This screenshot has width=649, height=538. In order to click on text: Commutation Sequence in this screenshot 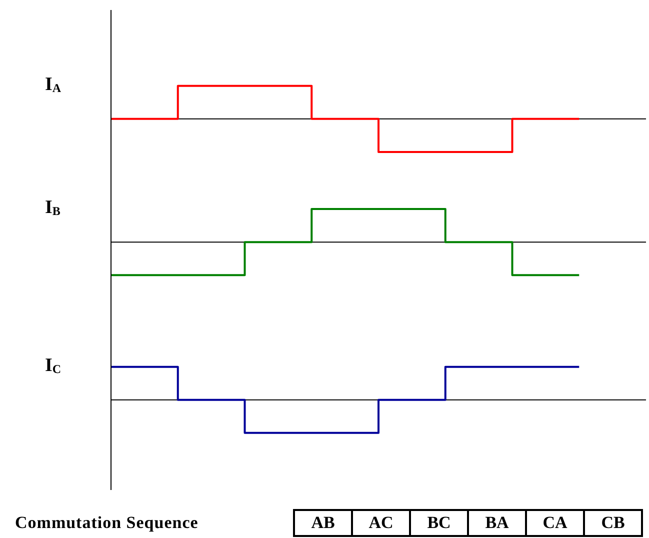, I will do `click(107, 523)`.